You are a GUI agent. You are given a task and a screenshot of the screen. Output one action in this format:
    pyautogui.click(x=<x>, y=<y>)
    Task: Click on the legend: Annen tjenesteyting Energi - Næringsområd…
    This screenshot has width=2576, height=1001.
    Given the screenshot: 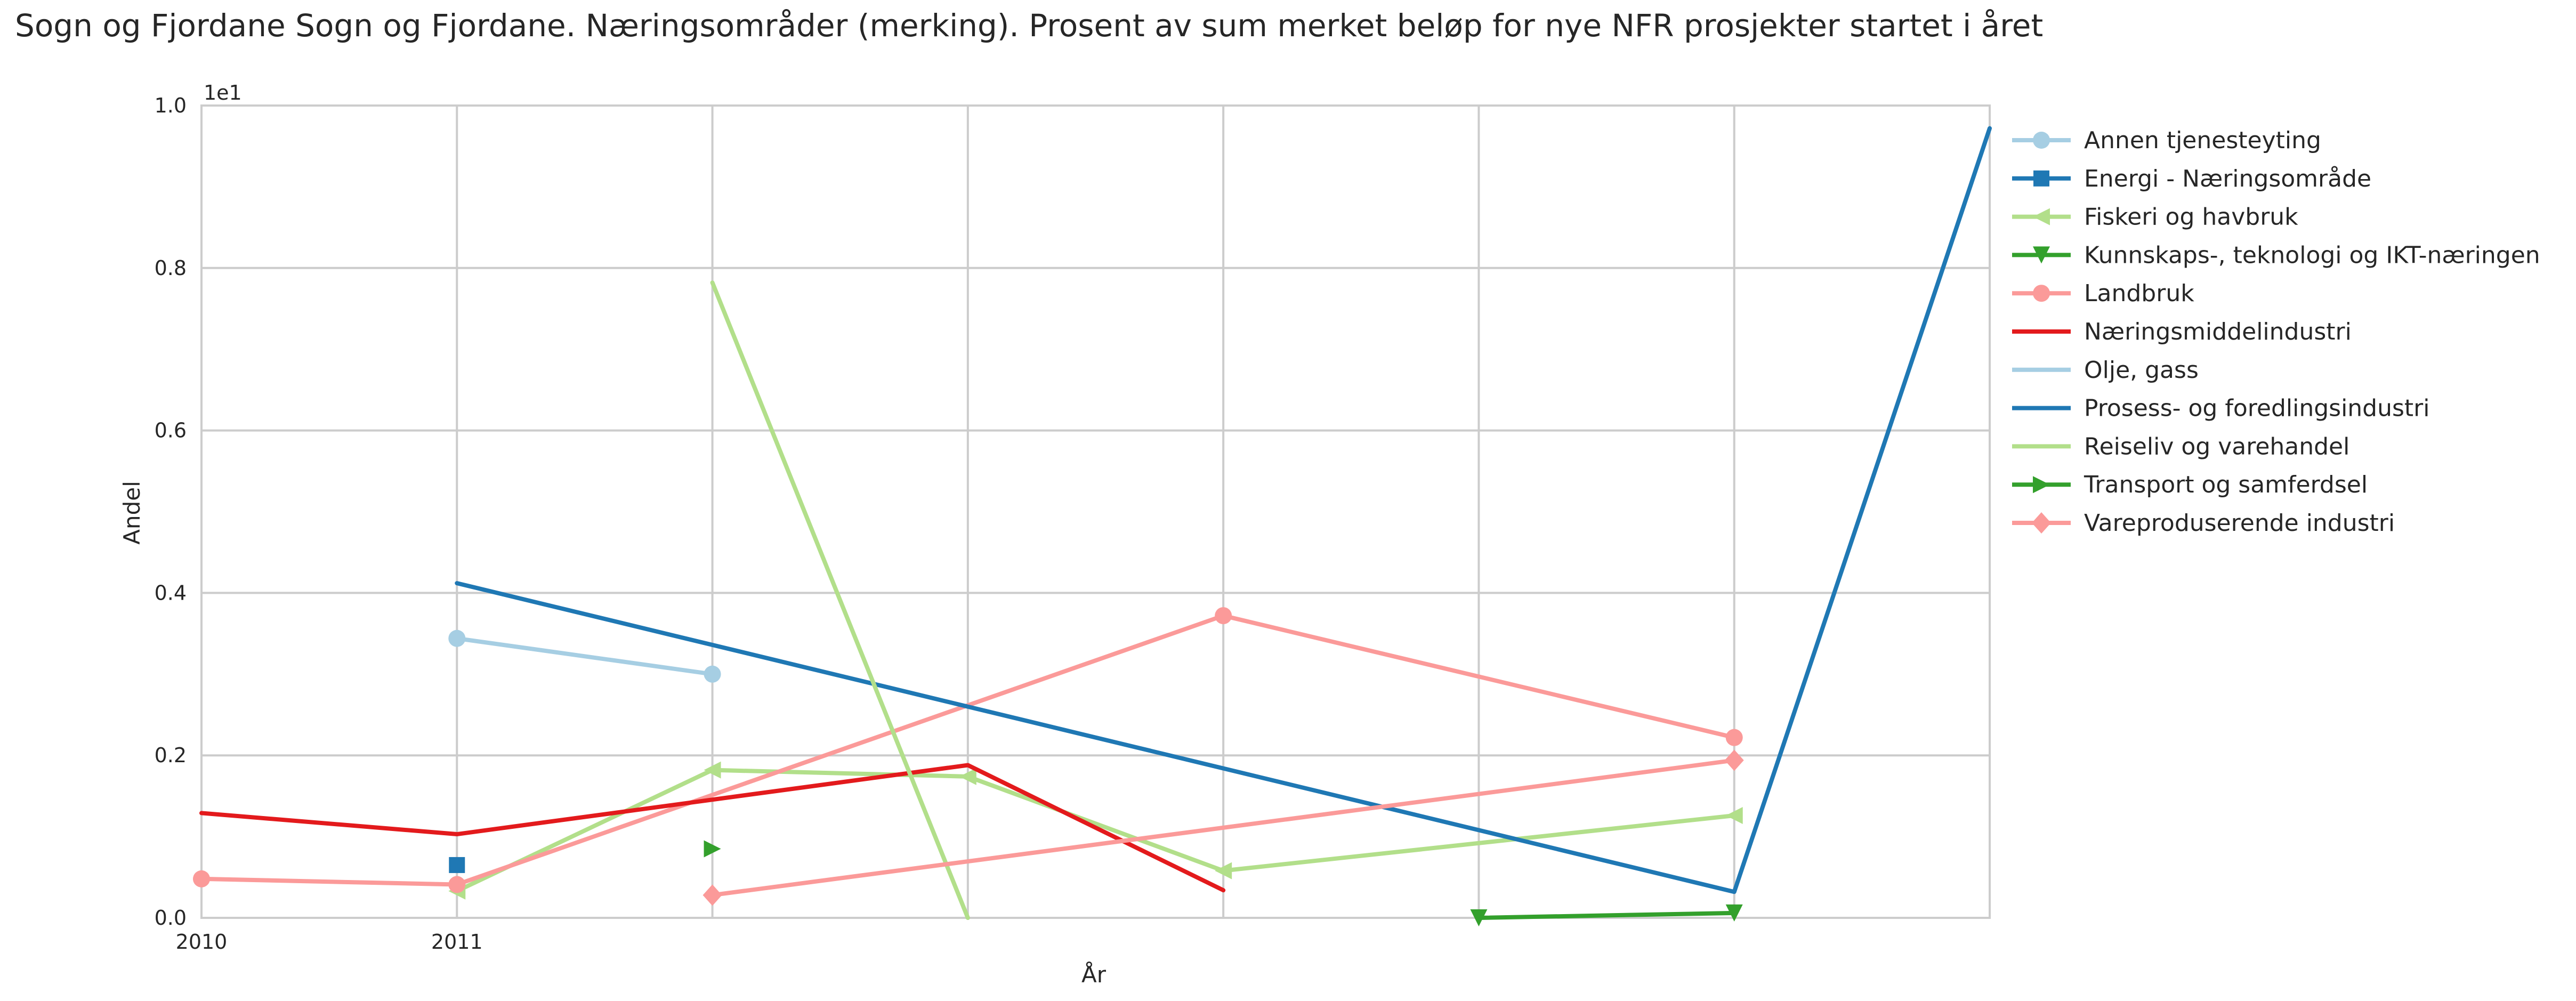 What is the action you would take?
    pyautogui.click(x=2276, y=332)
    